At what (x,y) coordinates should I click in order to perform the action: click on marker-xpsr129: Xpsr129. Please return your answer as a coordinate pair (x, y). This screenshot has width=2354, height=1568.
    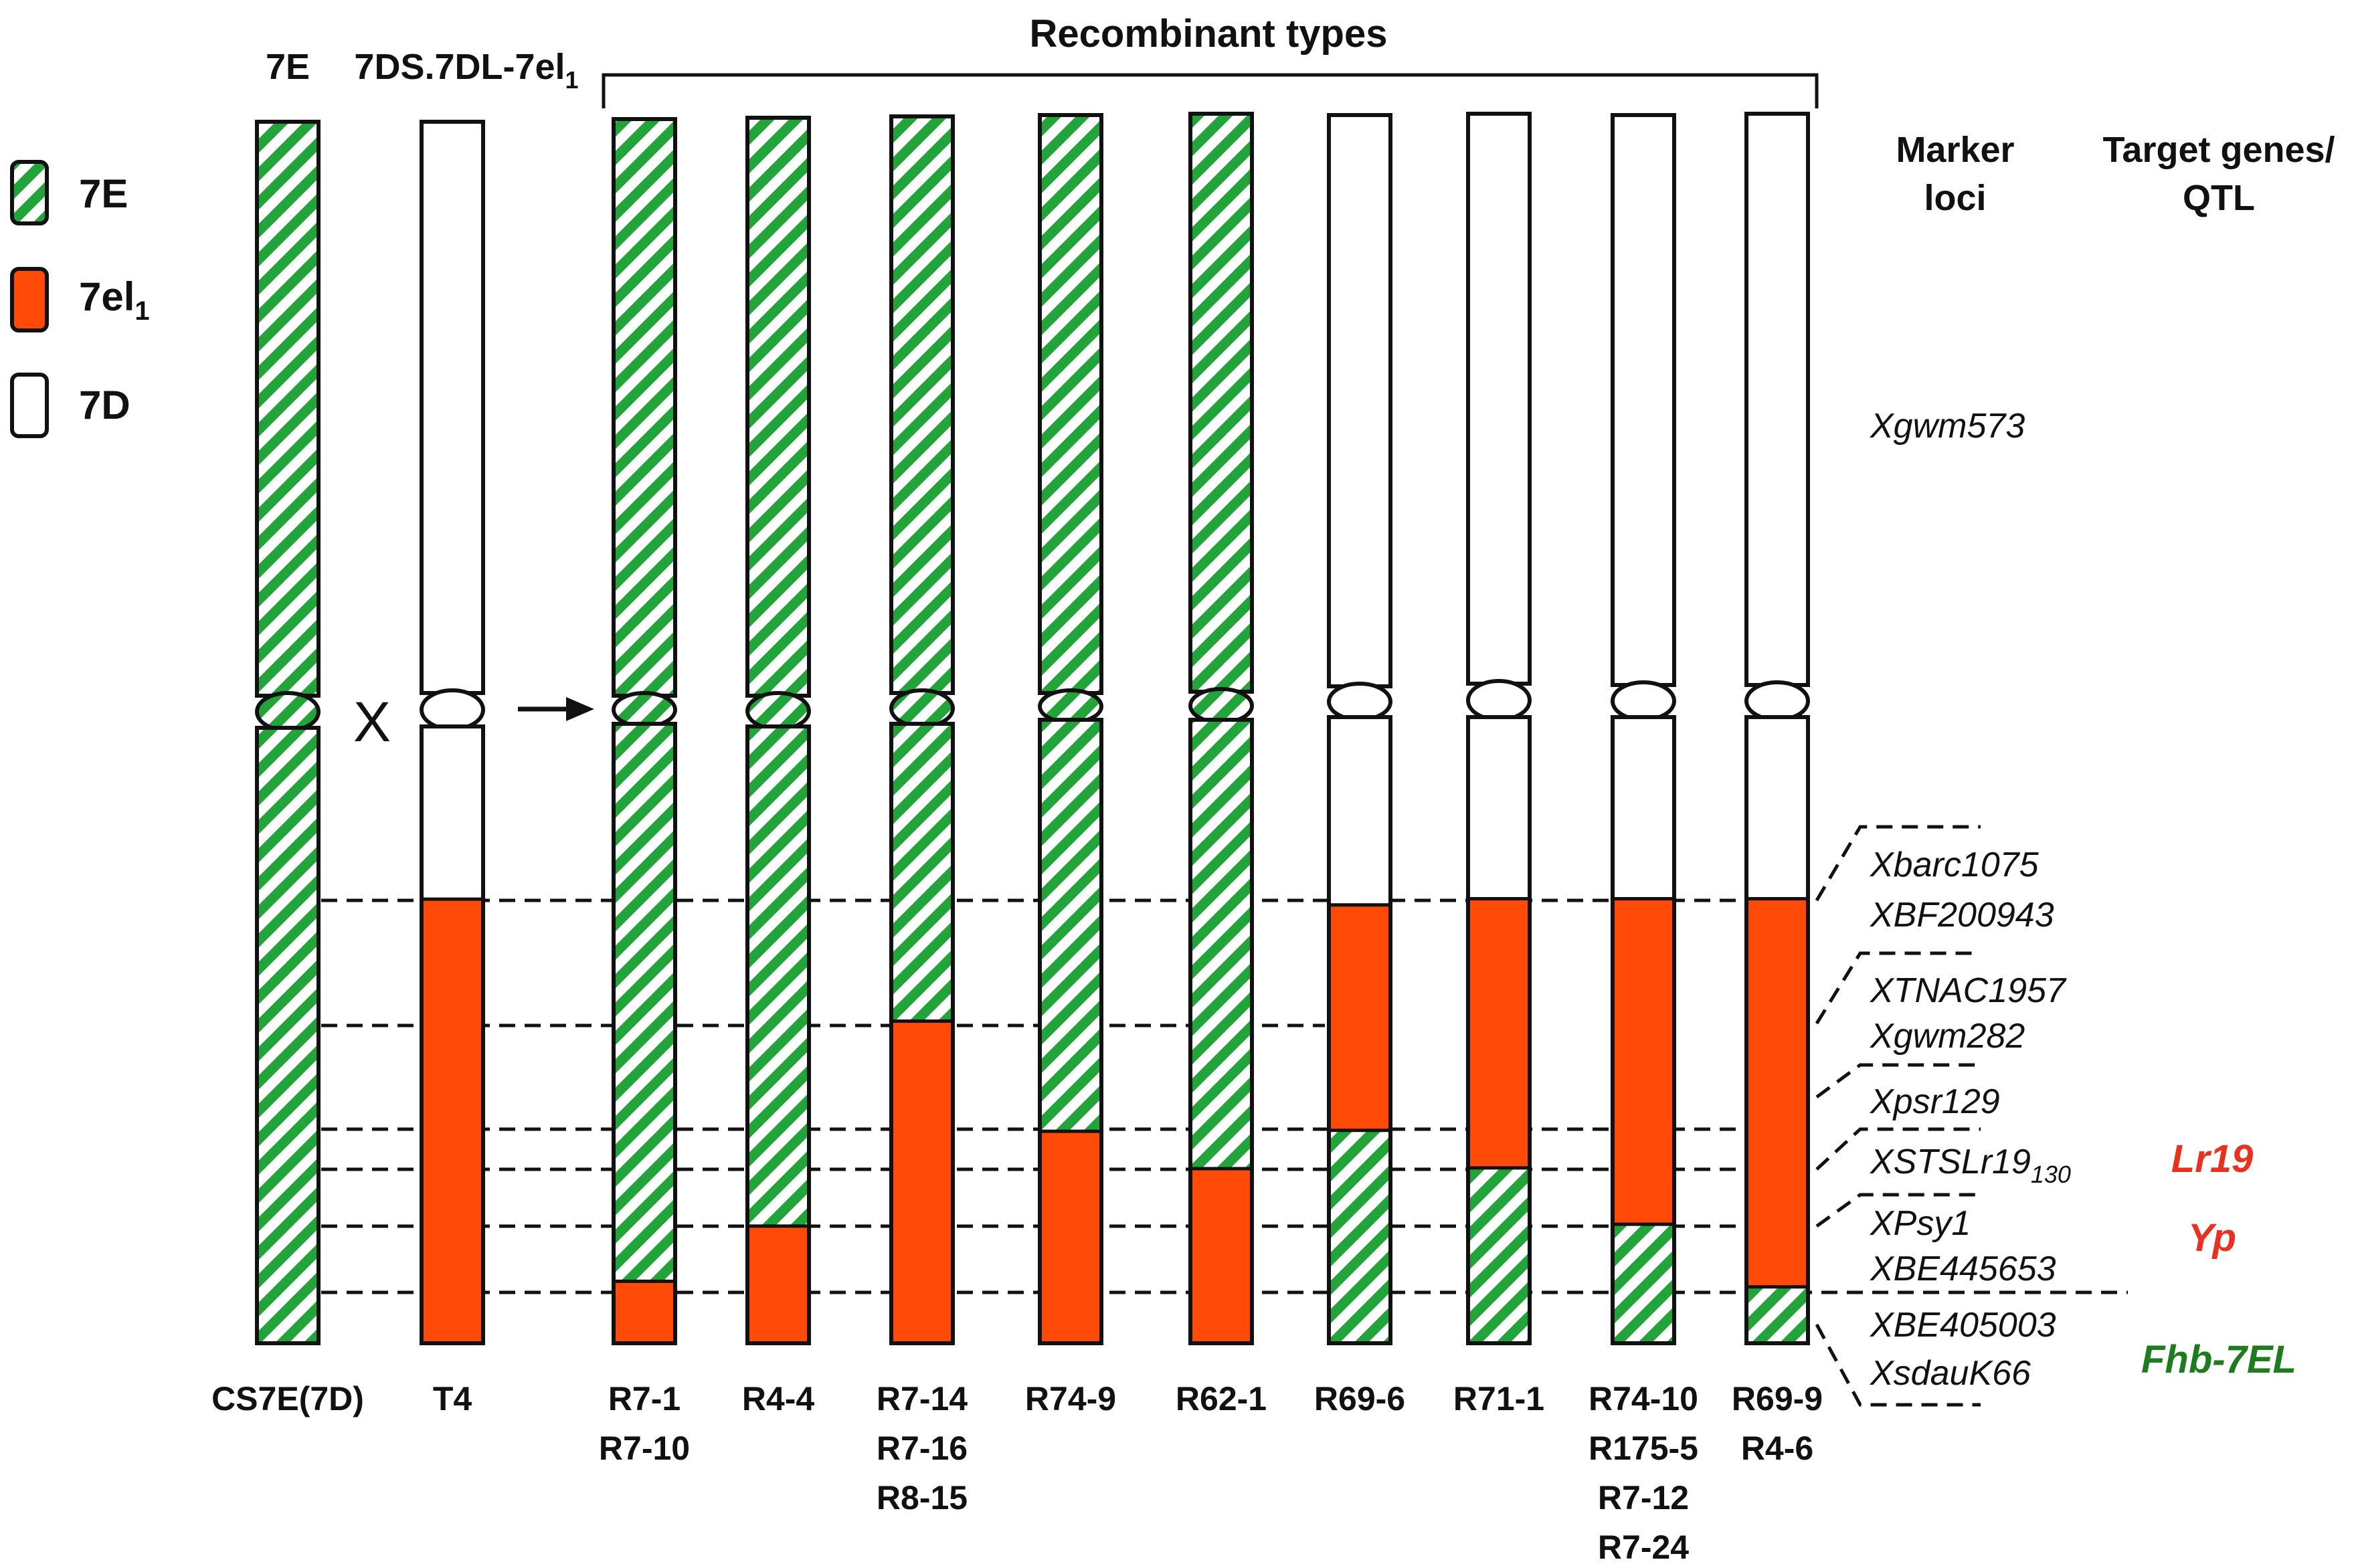
    Looking at the image, I should click on (1935, 1101).